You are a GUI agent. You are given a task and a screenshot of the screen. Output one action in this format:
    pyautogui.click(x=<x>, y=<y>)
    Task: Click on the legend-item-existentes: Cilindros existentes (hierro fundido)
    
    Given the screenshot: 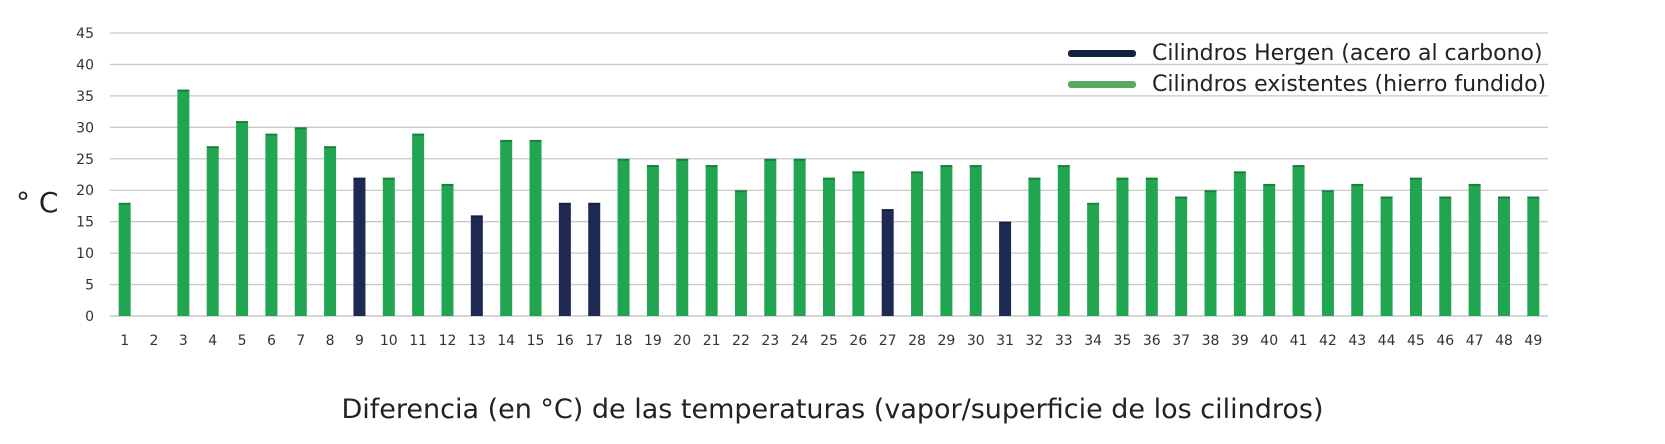 What is the action you would take?
    pyautogui.click(x=1307, y=84)
    